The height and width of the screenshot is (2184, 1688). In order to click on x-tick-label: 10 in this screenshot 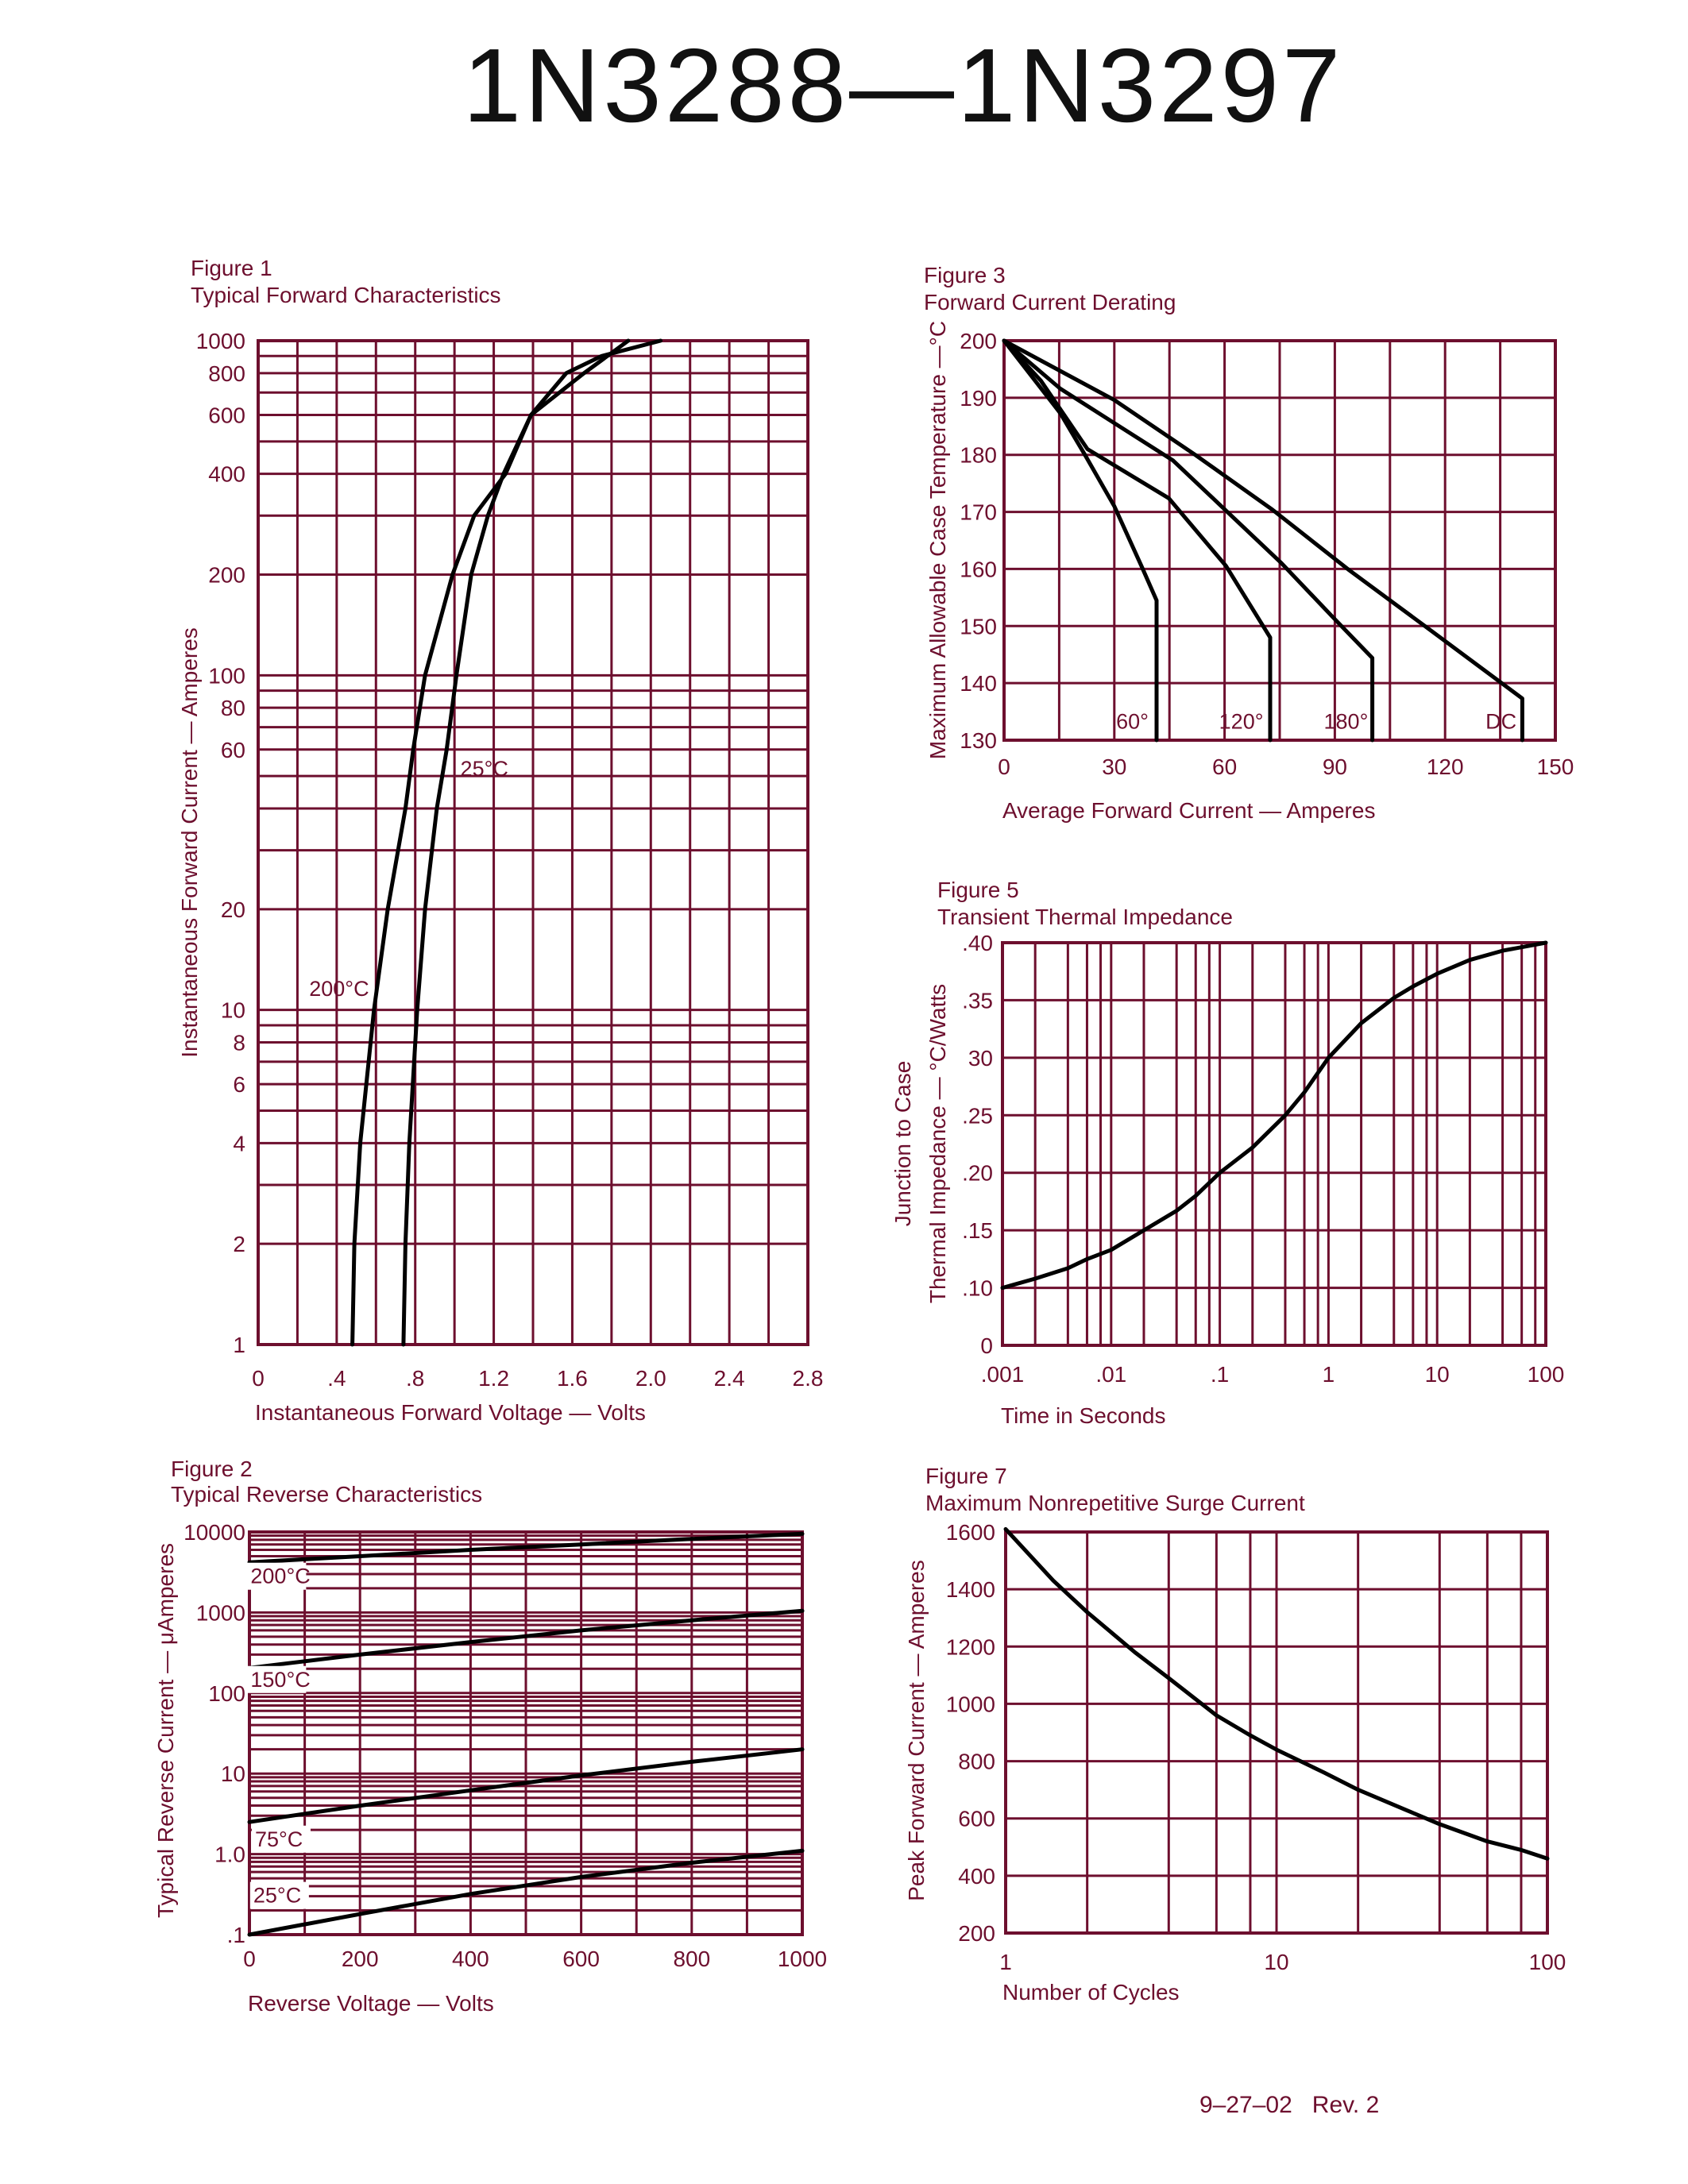, I will do `click(1276, 1962)`.